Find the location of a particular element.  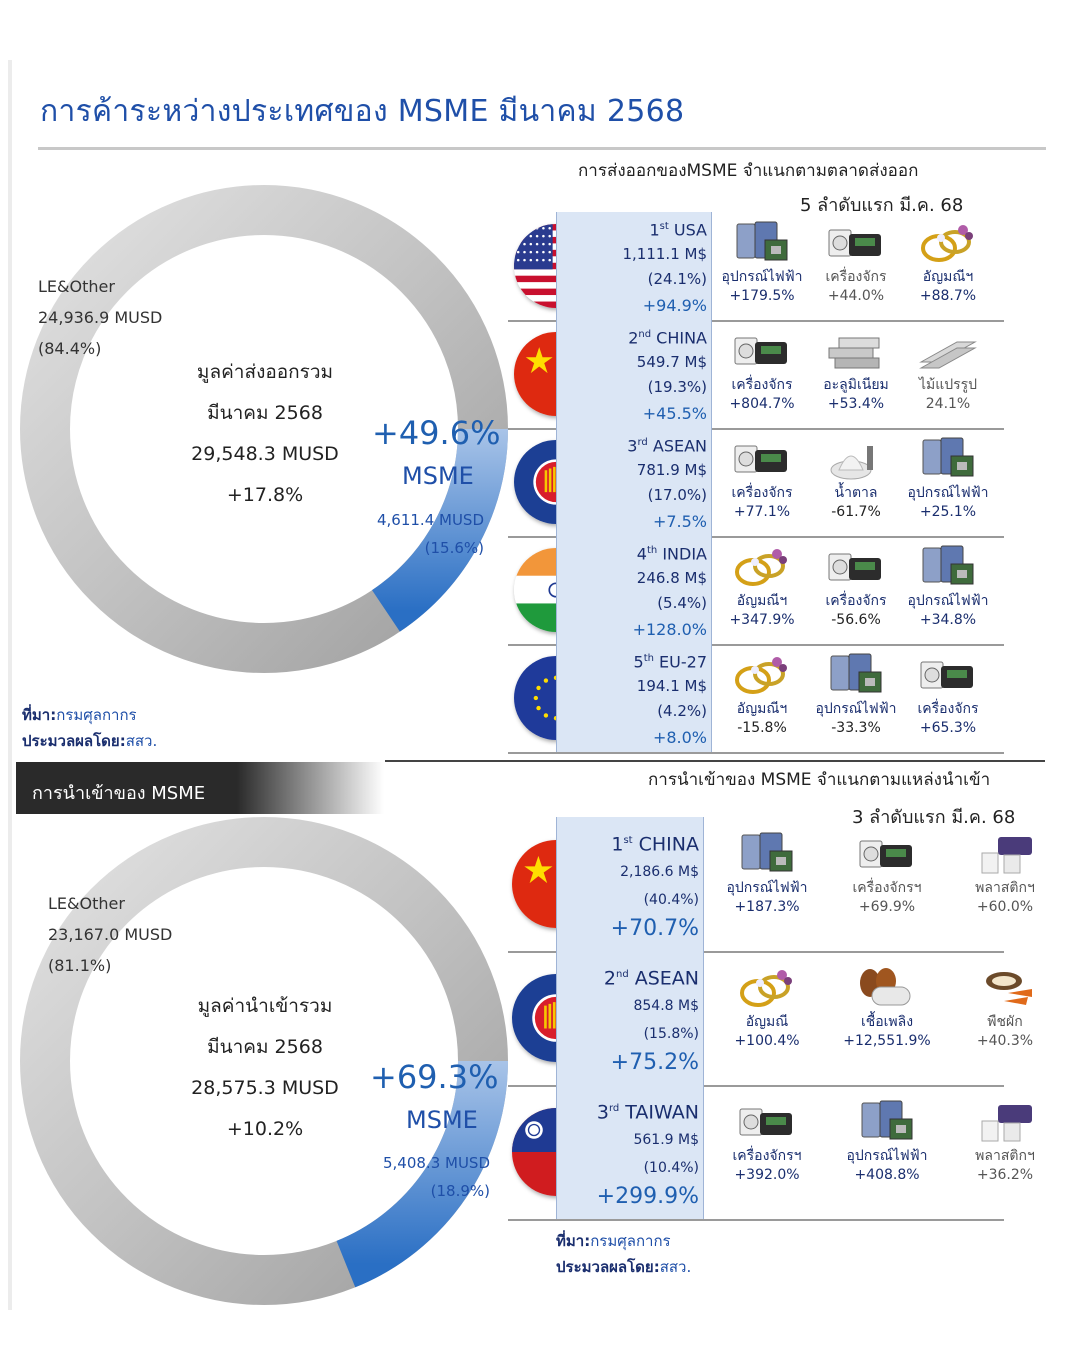

import-le-other-label: LE&Other 23,167.0 MUSD (81.1%) is located at coordinates (110, 934).